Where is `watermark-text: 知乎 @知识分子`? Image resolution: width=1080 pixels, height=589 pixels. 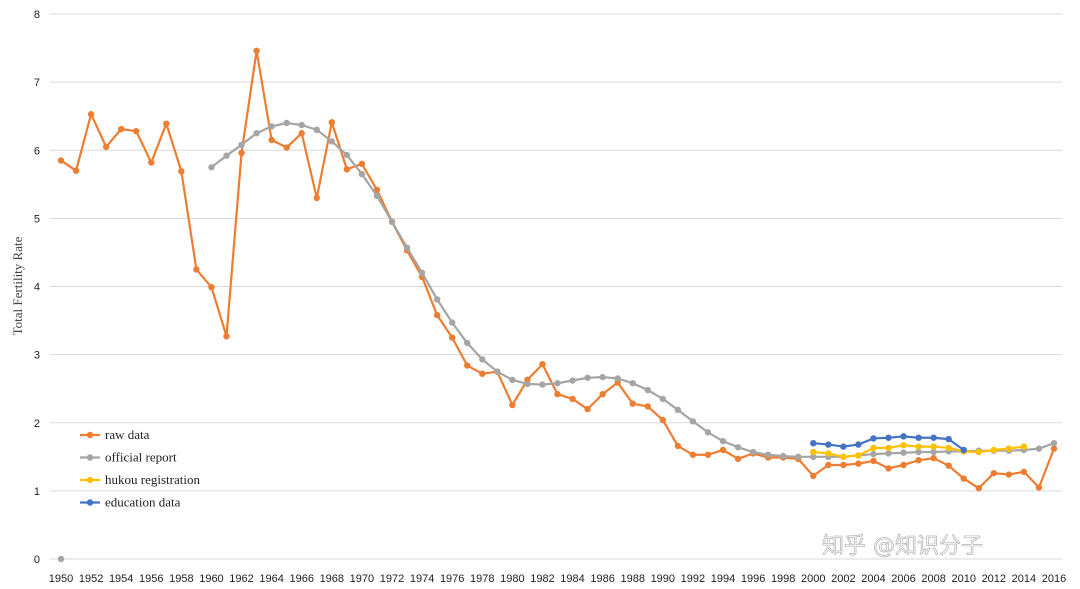 watermark-text: 知乎 @知识分子 is located at coordinates (902, 546).